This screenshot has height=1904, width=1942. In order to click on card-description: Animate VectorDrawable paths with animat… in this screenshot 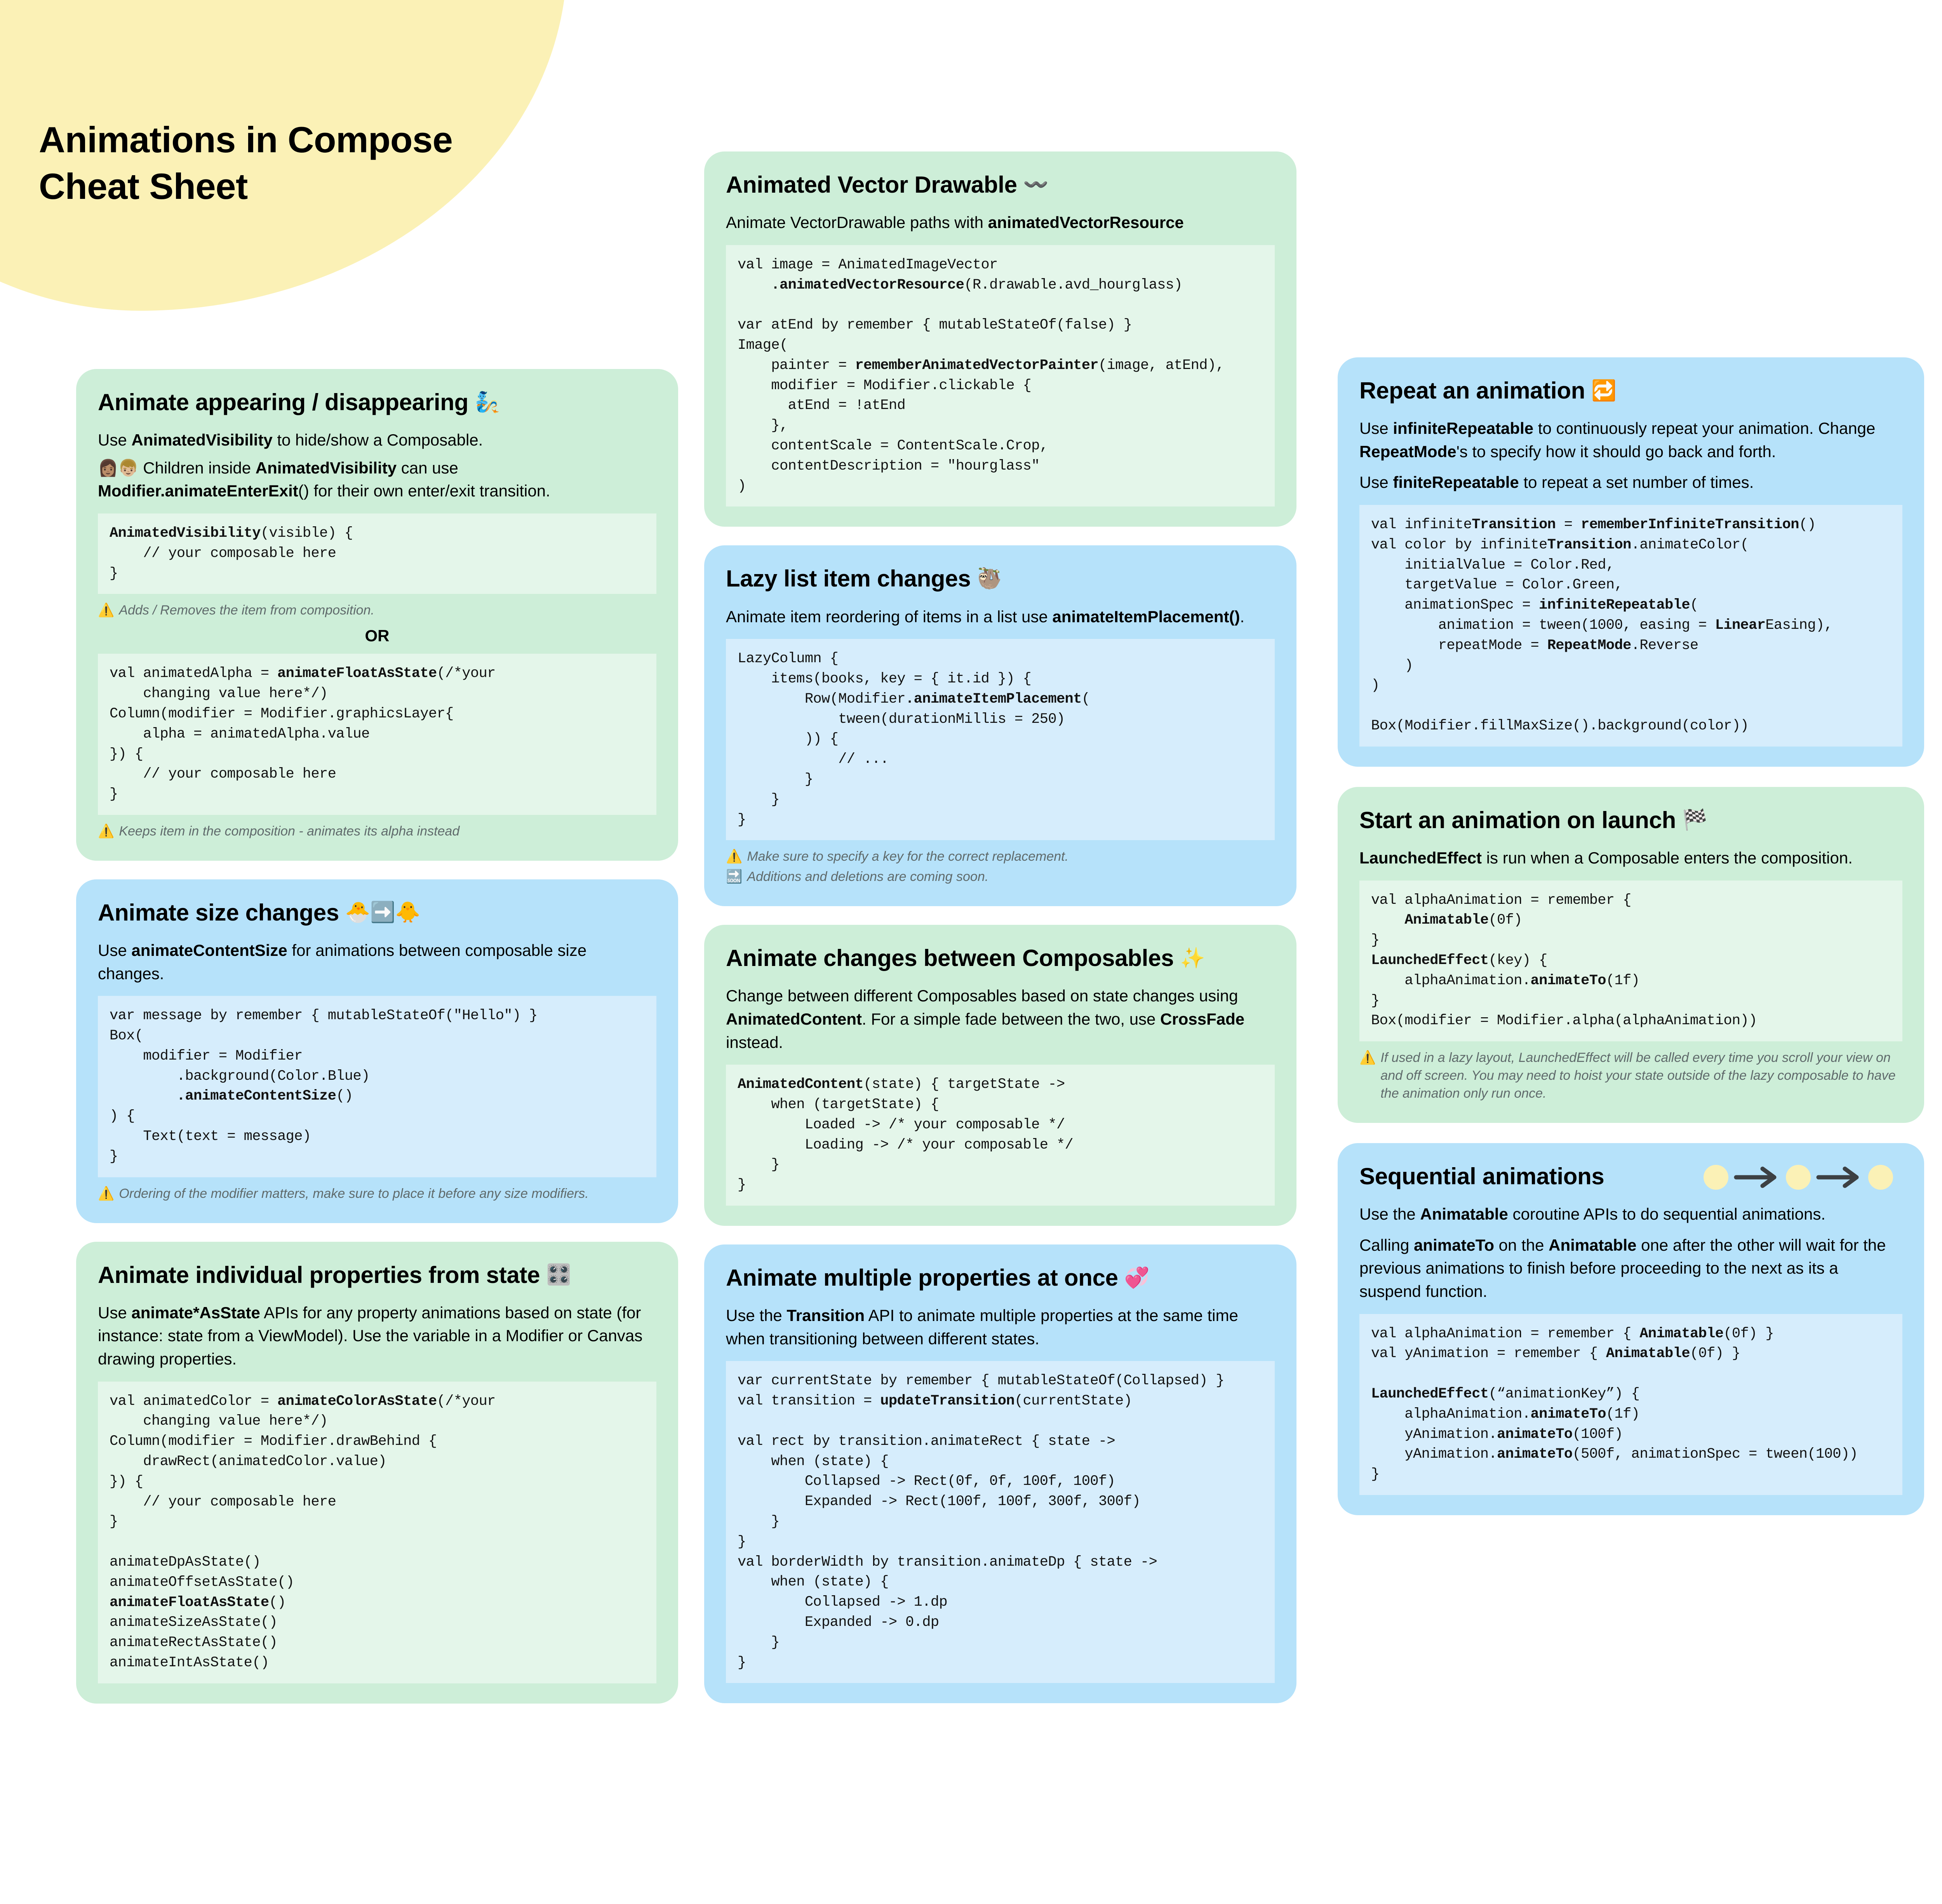, I will do `click(955, 222)`.